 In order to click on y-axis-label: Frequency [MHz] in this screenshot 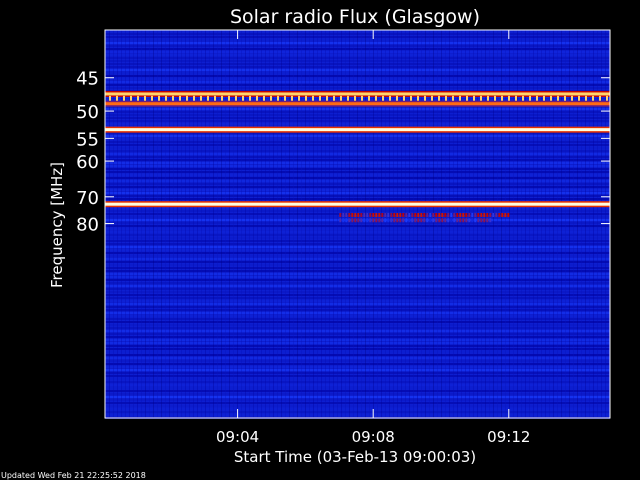, I will do `click(57, 225)`.